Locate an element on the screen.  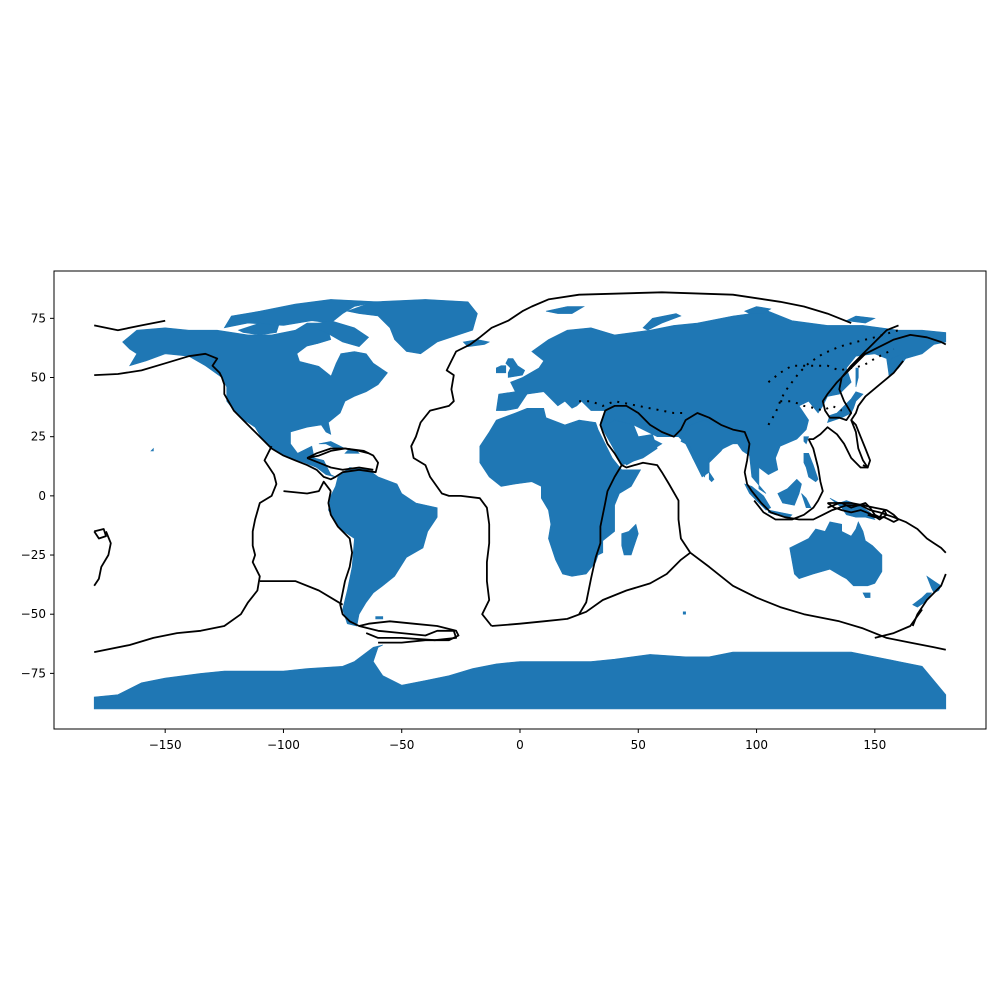
x-tick-label: 100 is located at coordinates (756, 745).